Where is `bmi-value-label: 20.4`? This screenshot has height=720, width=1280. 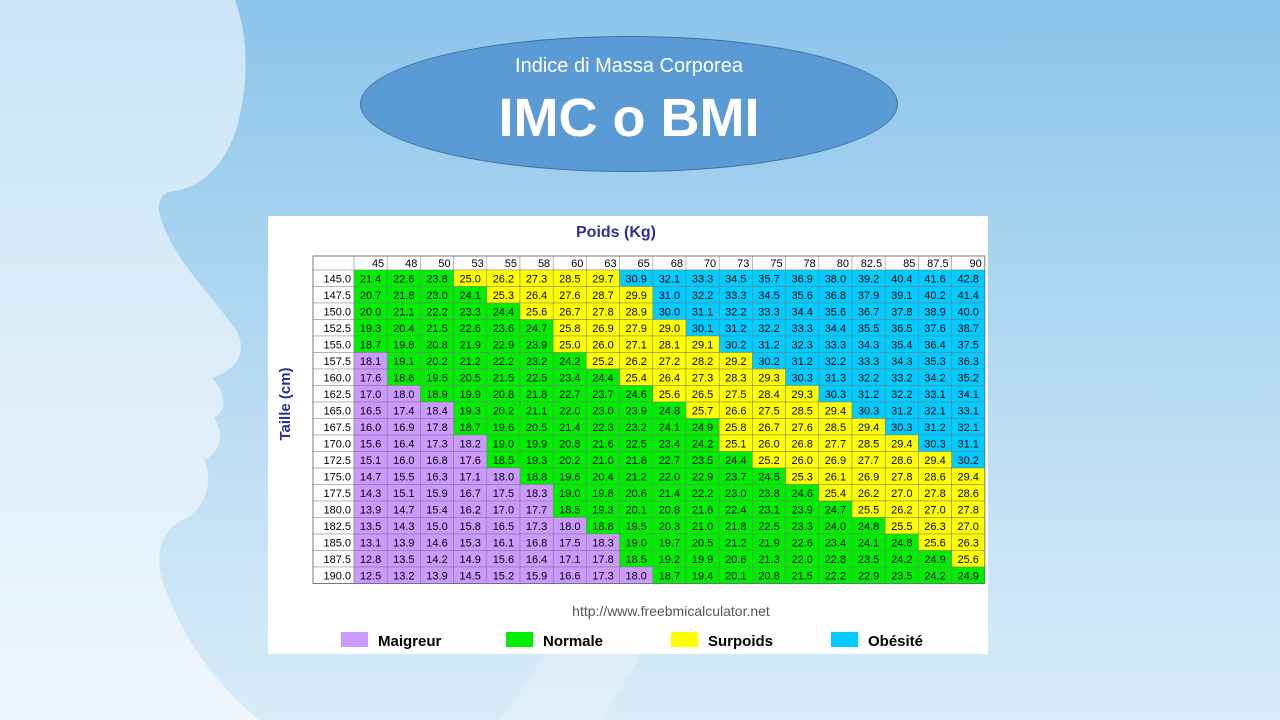
bmi-value-label: 20.4 is located at coordinates (602, 478).